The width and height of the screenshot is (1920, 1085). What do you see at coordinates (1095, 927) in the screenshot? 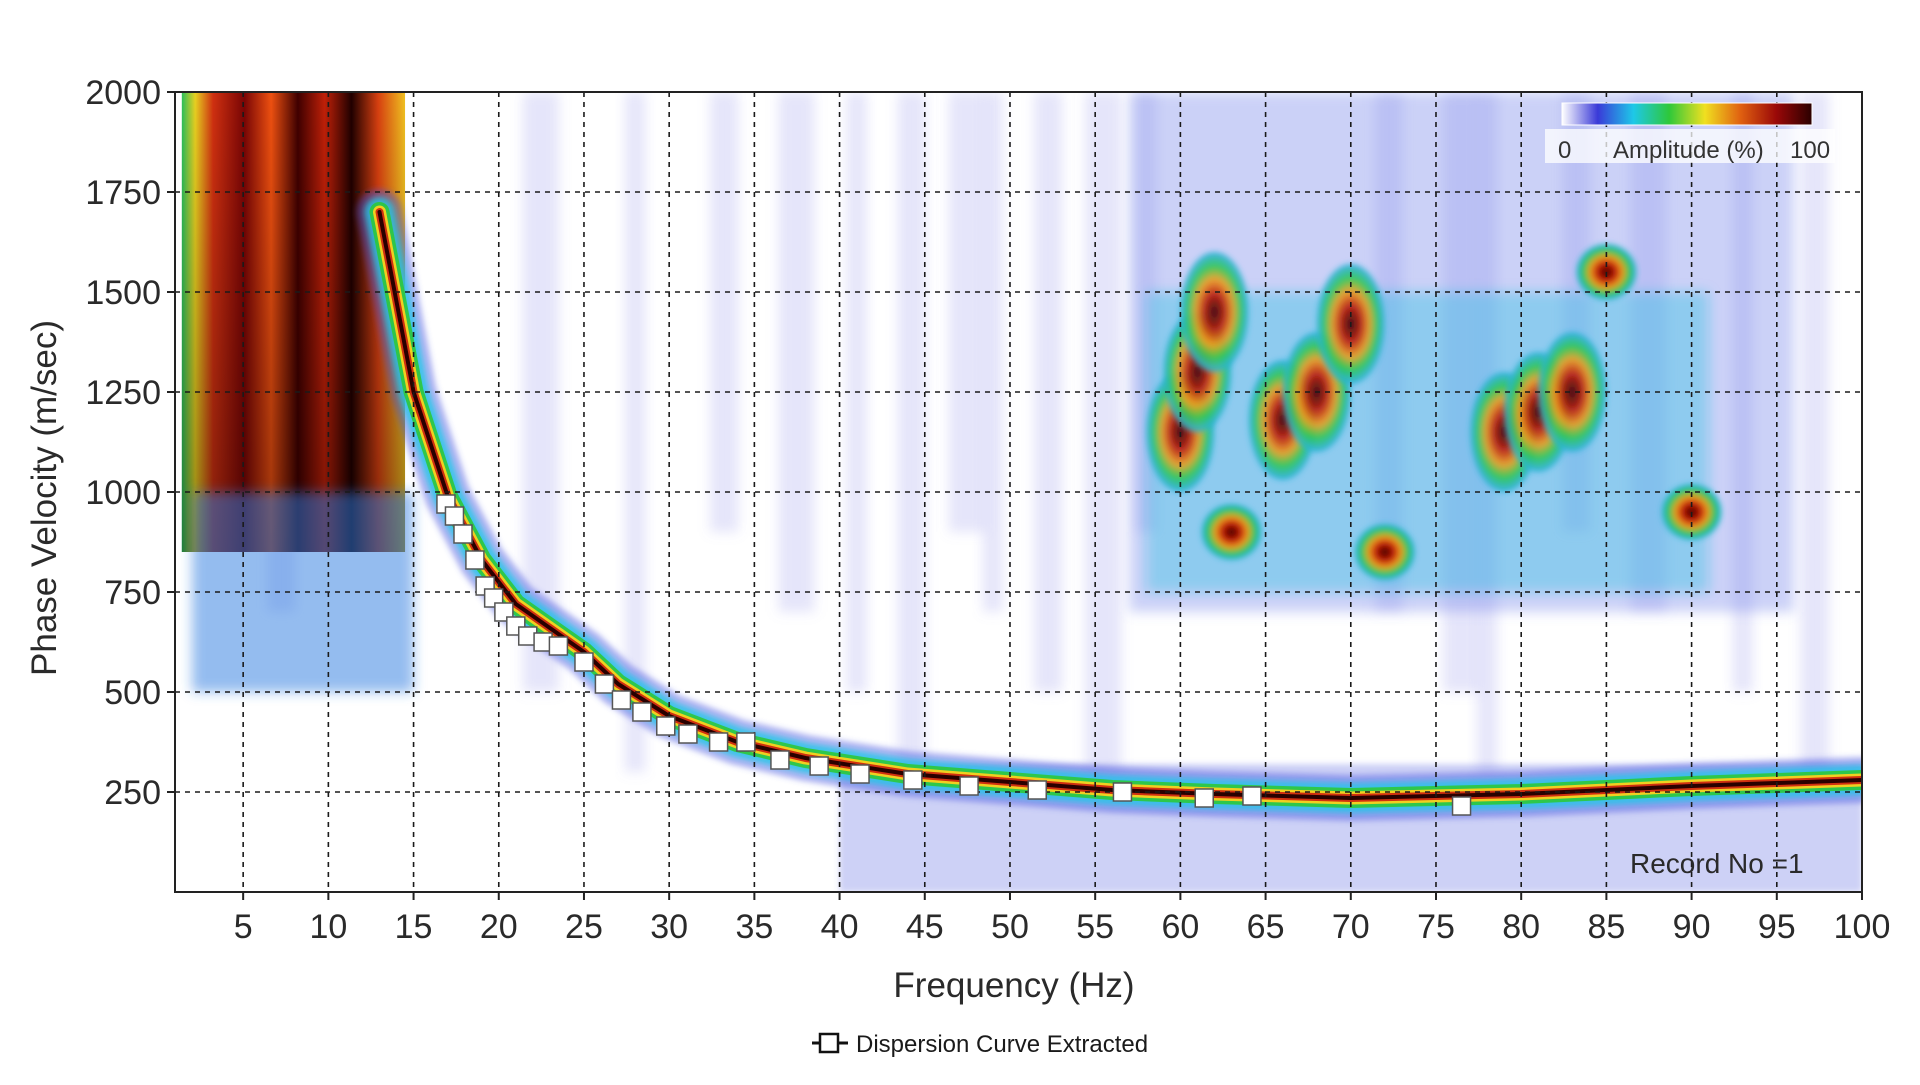
I see `x-tick-label: 55` at bounding box center [1095, 927].